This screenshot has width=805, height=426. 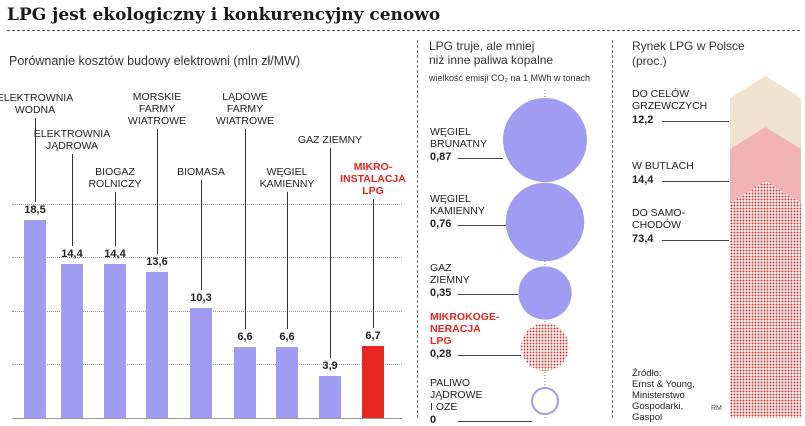 I want to click on emission-label: PALIWO JĄDROWE I OZE, so click(x=456, y=395).